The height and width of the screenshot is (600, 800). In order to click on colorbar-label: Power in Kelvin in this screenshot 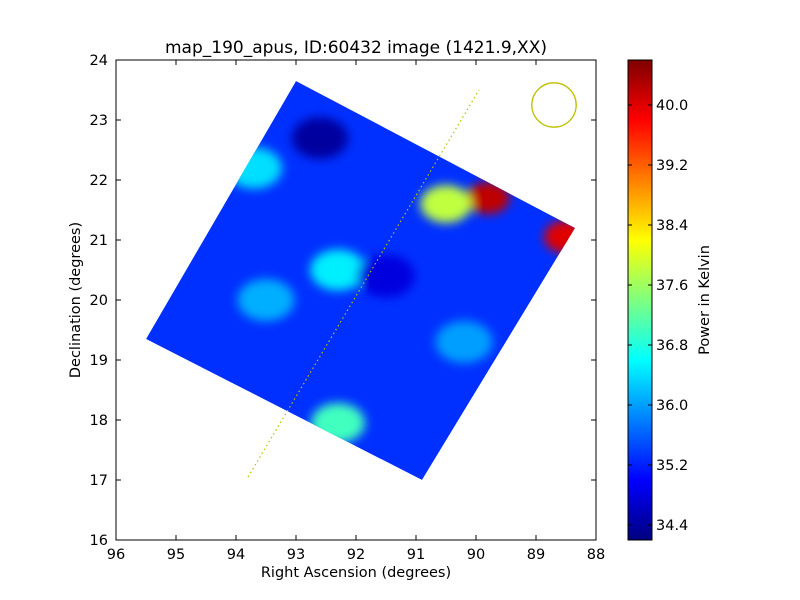, I will do `click(705, 300)`.